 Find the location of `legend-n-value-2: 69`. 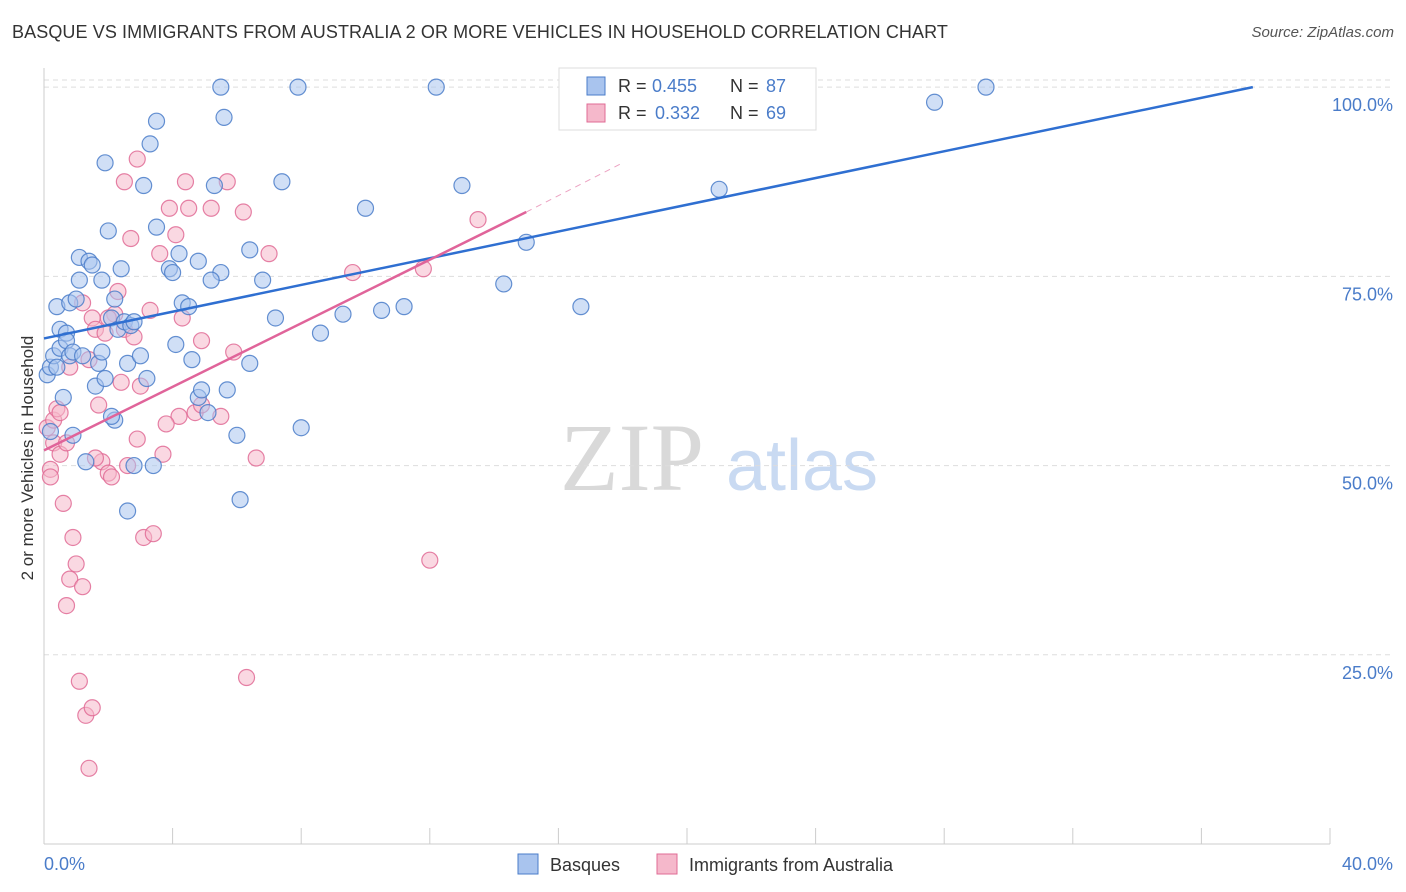

legend-n-value-2: 69 is located at coordinates (776, 113).